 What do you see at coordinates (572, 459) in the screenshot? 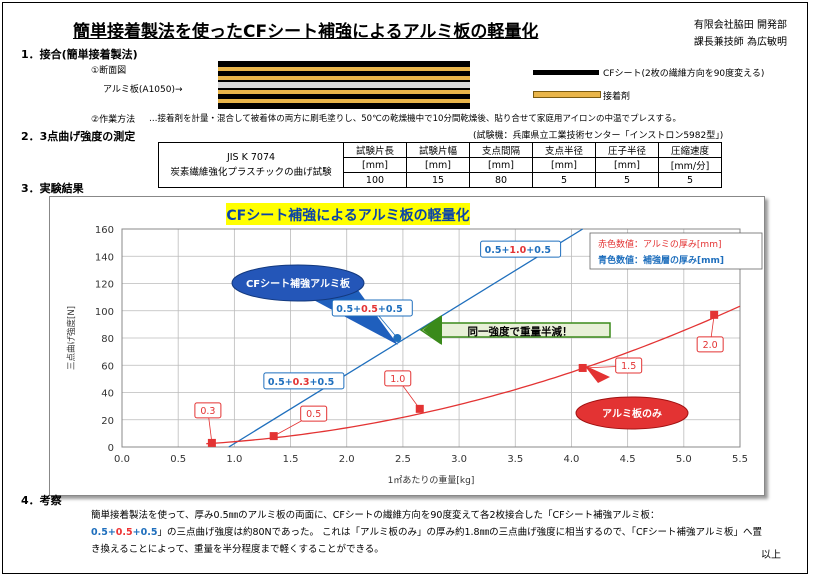
I see `x-tick-label: 4.0` at bounding box center [572, 459].